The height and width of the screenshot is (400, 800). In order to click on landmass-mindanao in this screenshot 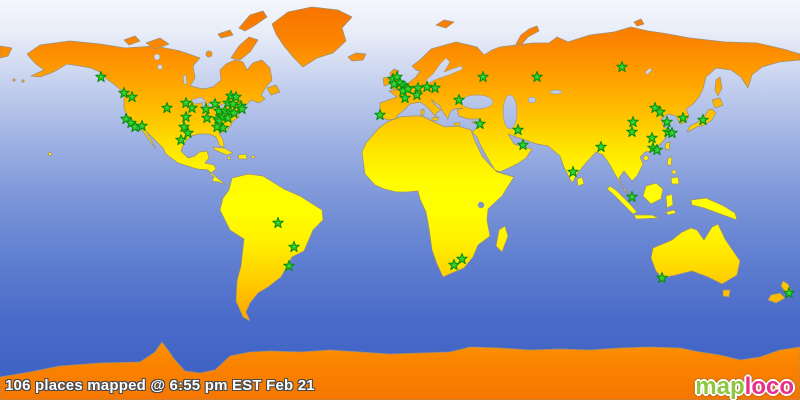, I will do `click(675, 180)`.